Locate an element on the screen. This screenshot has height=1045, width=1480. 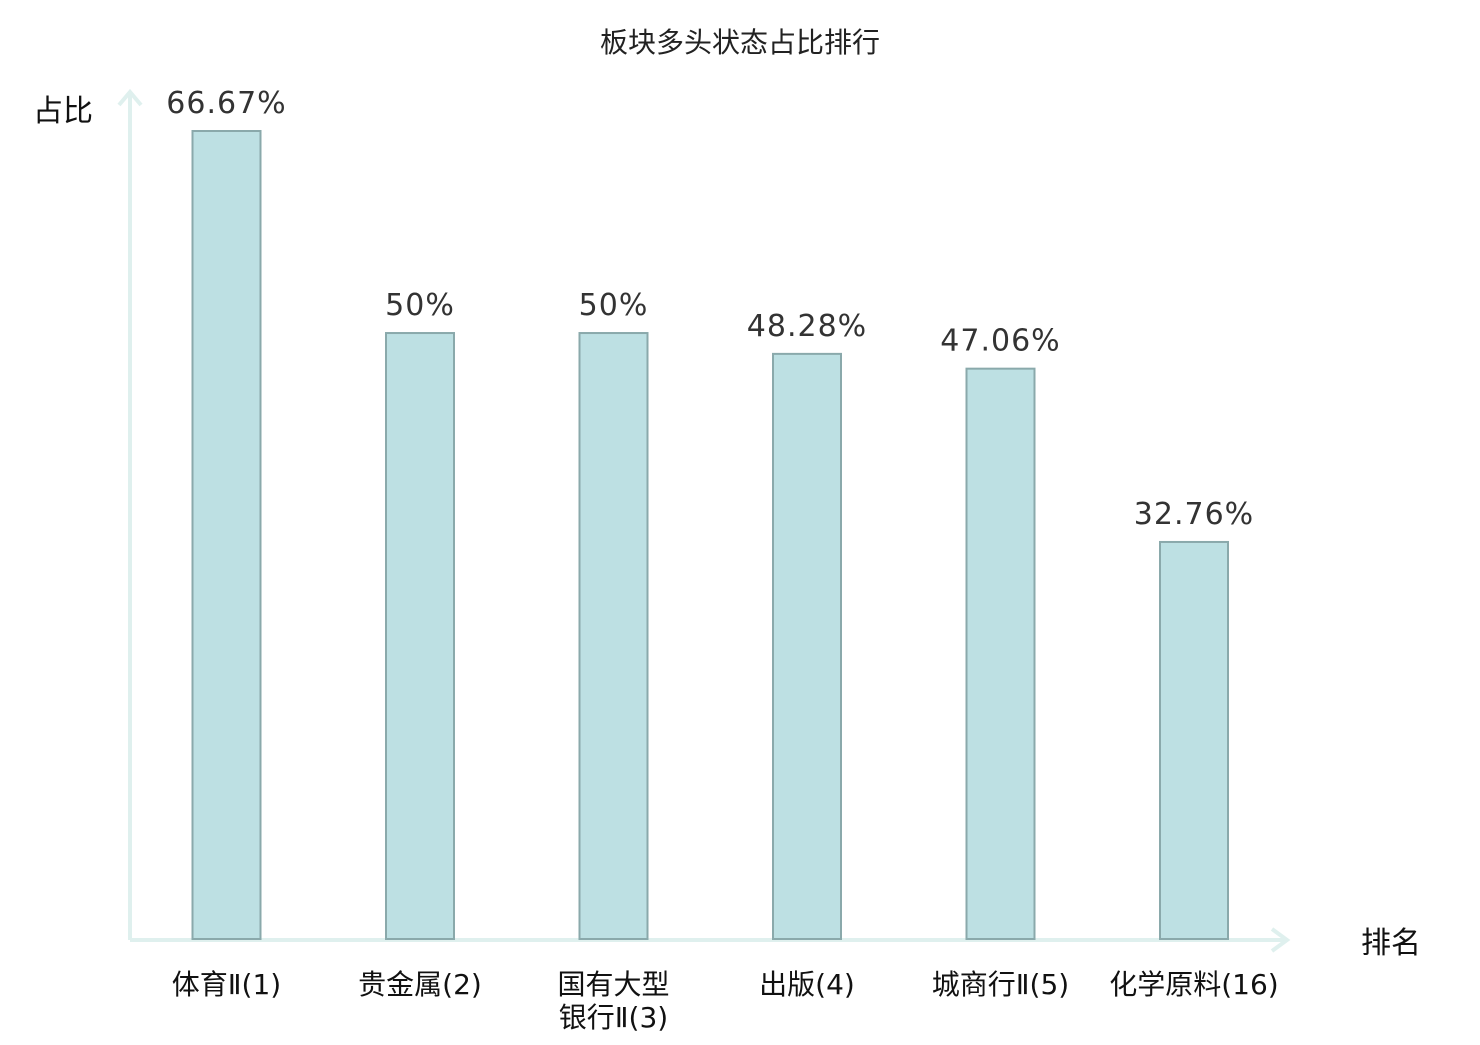
chart-title: 板块多头状态占比排行 is located at coordinates (740, 42).